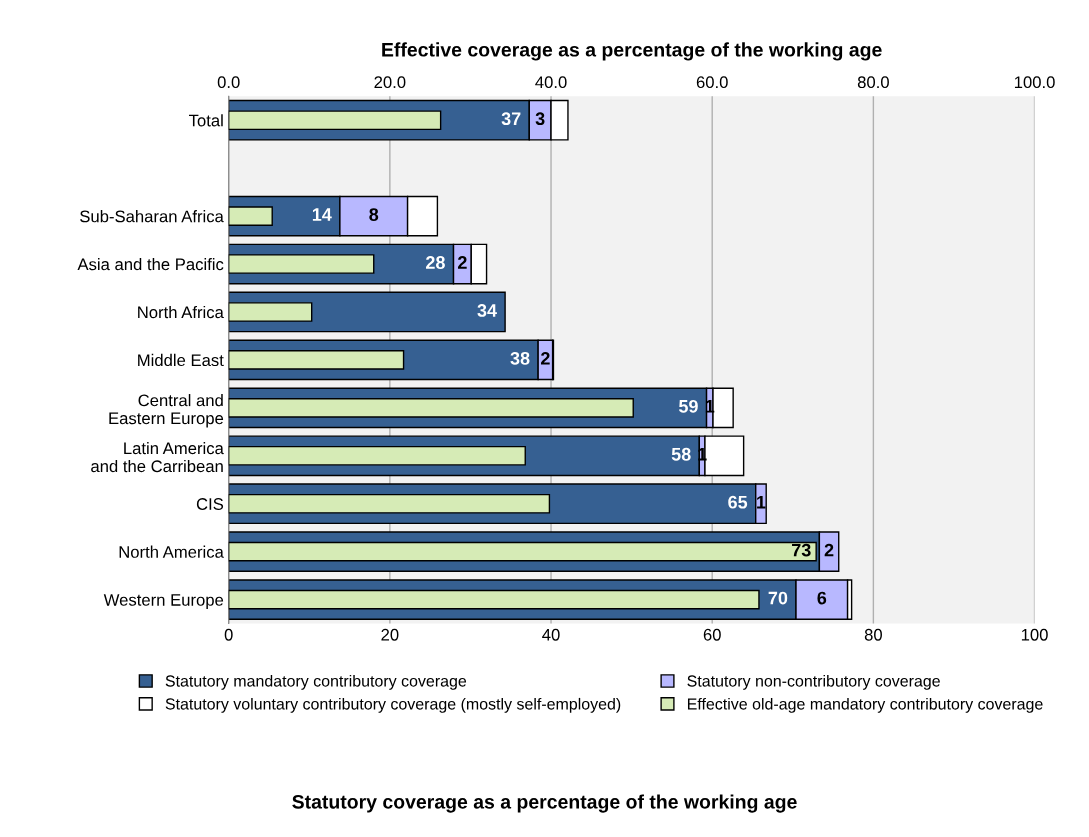  I want to click on data-label: 70, so click(778, 598).